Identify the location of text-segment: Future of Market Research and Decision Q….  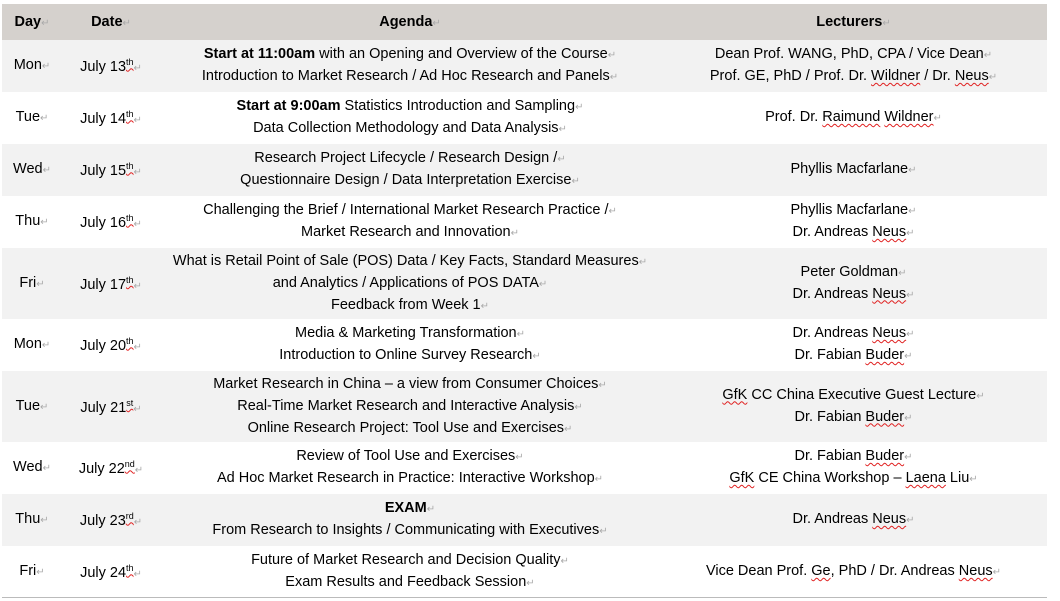
(406, 560).